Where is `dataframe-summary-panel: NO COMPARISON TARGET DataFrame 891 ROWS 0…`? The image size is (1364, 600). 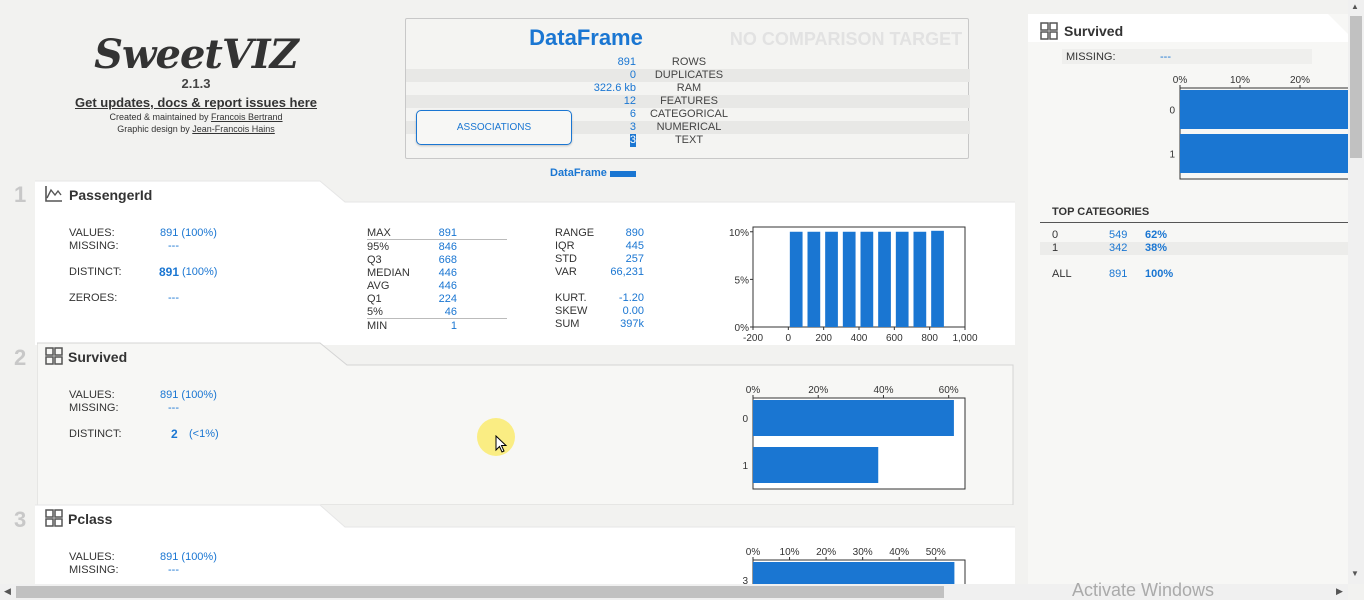 dataframe-summary-panel: NO COMPARISON TARGET DataFrame 891 ROWS 0… is located at coordinates (687, 88).